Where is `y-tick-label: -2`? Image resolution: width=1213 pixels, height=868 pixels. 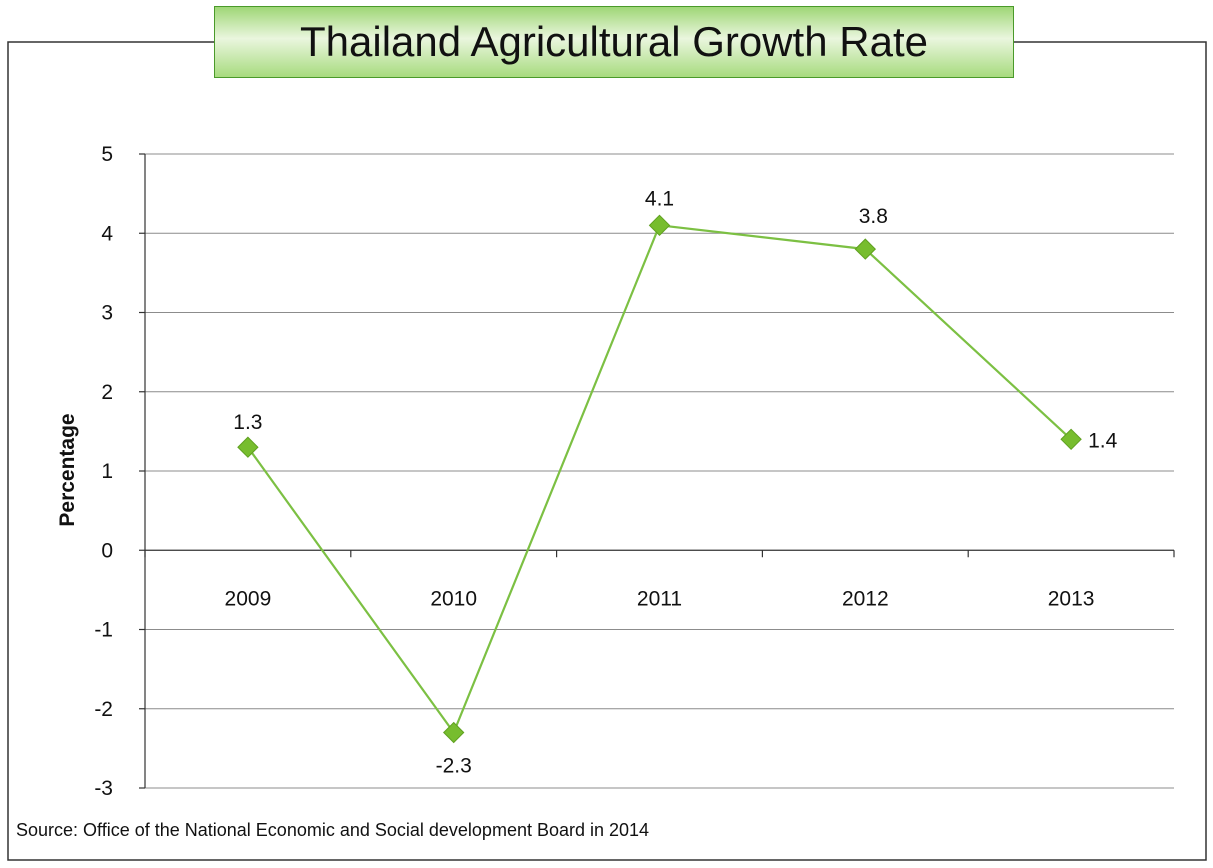
y-tick-label: -2 is located at coordinates (103, 709).